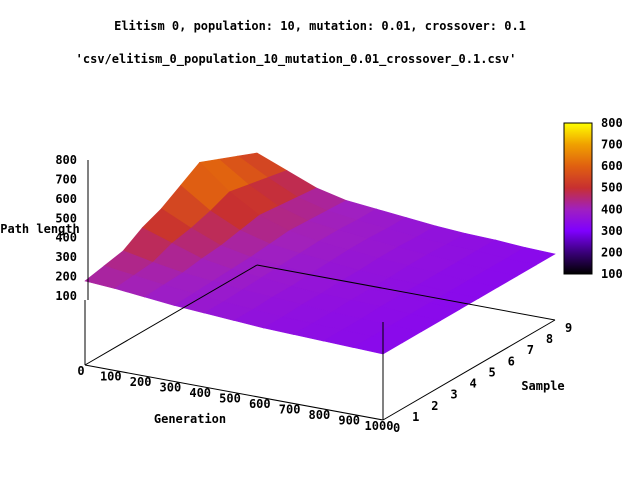 This screenshot has height=480, width=640. What do you see at coordinates (171, 315) in the screenshot?
I see `left-base-line` at bounding box center [171, 315].